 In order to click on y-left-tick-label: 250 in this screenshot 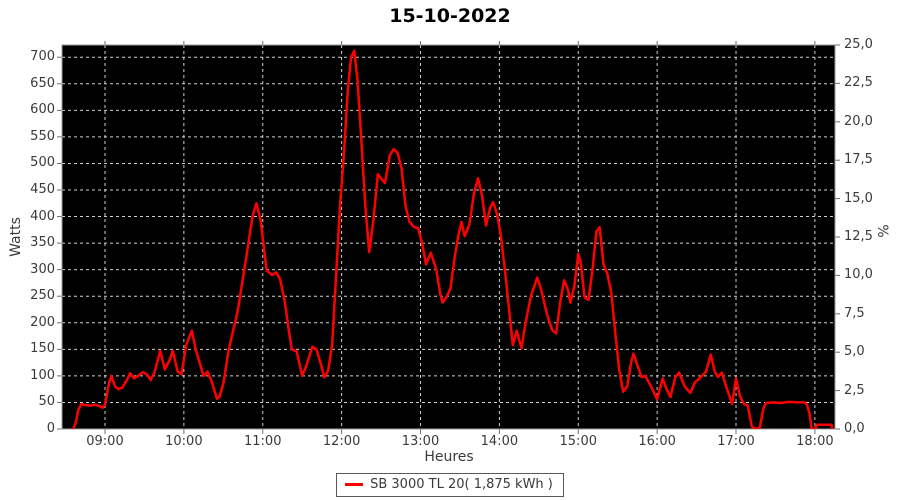, I will do `click(42, 296)`.